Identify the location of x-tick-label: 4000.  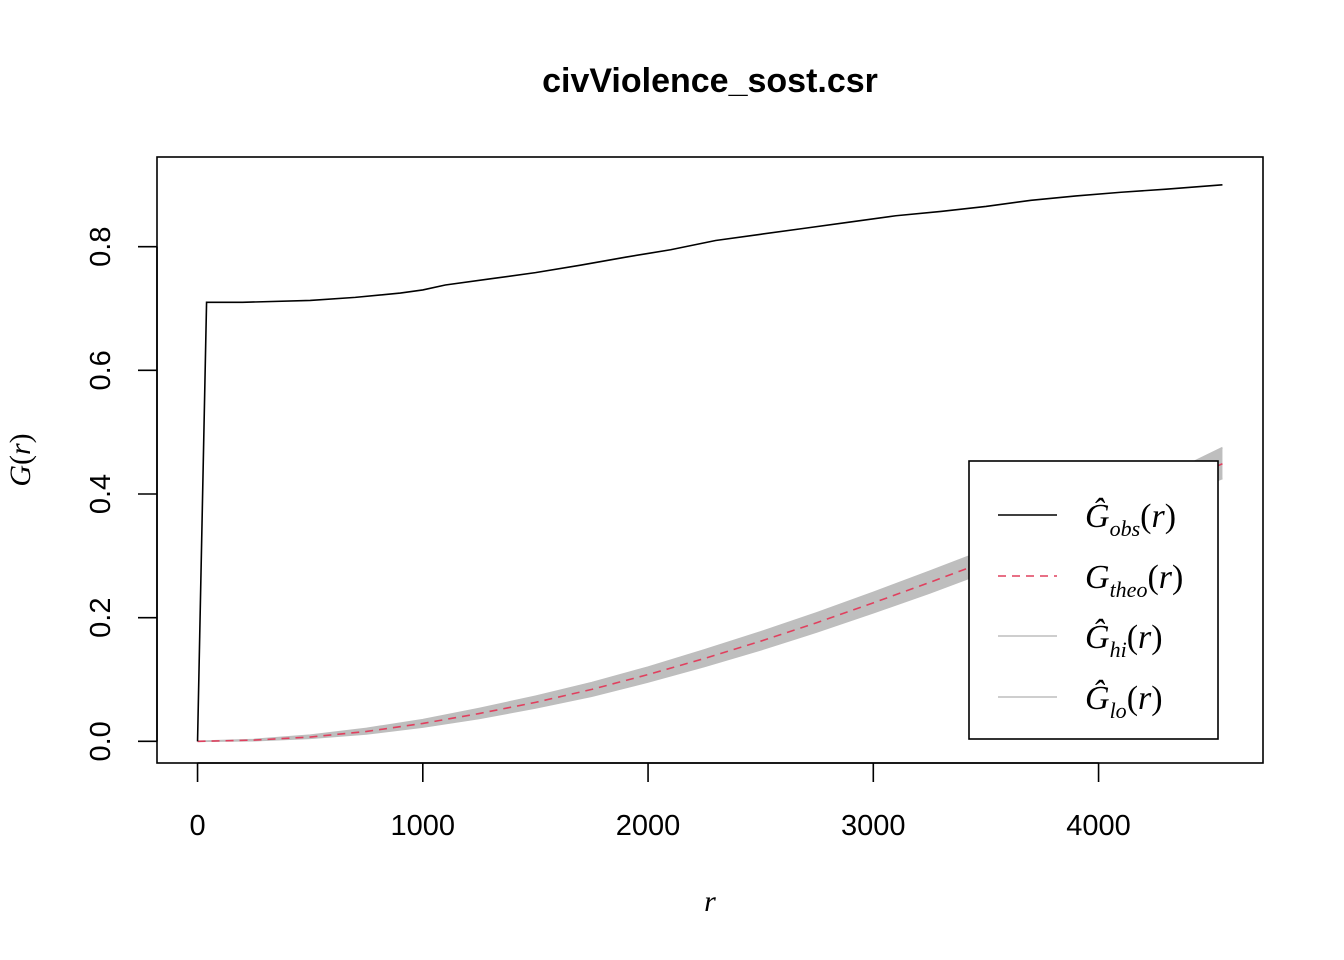
(1098, 826).